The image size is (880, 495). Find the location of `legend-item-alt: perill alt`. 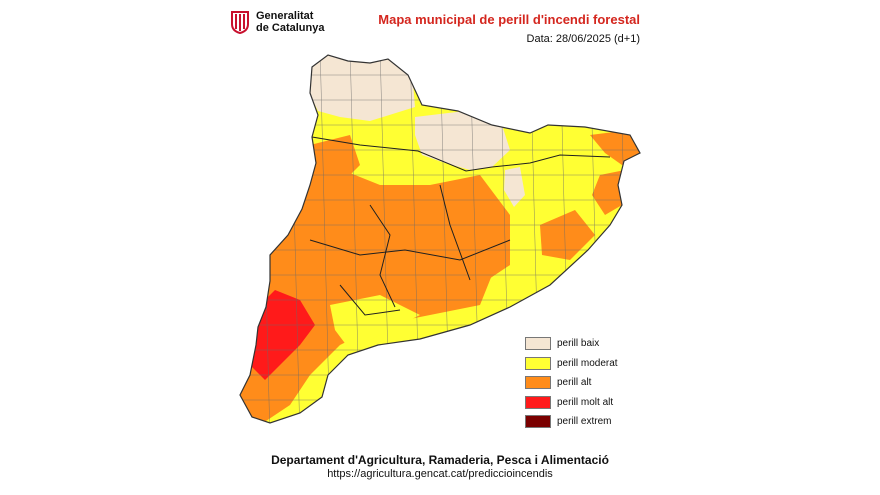

legend-item-alt: perill alt is located at coordinates (571, 383).